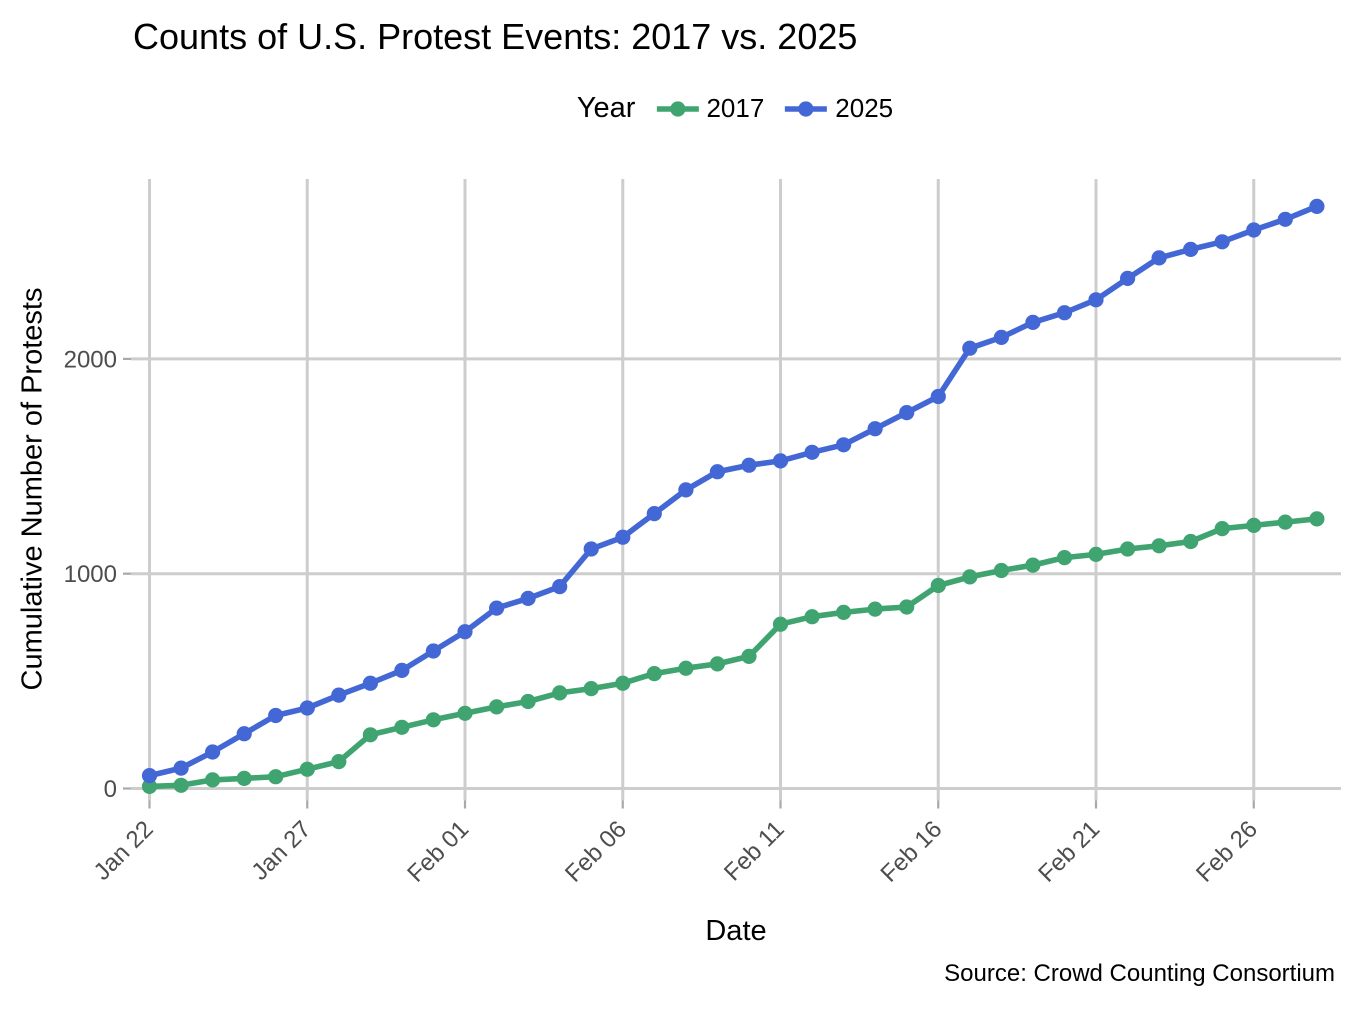 The image size is (1353, 1009). I want to click on legend-title: Year, so click(606, 108).